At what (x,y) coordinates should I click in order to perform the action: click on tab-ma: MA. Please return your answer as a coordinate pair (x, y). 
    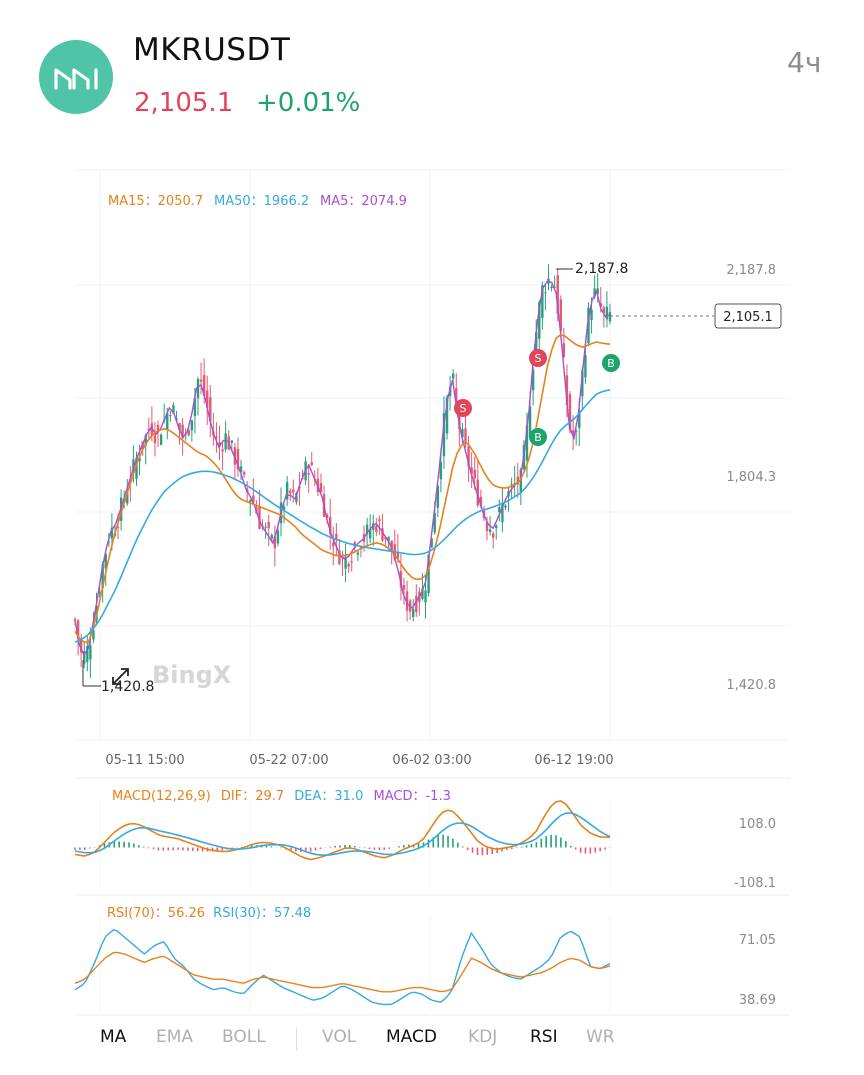
    Looking at the image, I should click on (113, 1037).